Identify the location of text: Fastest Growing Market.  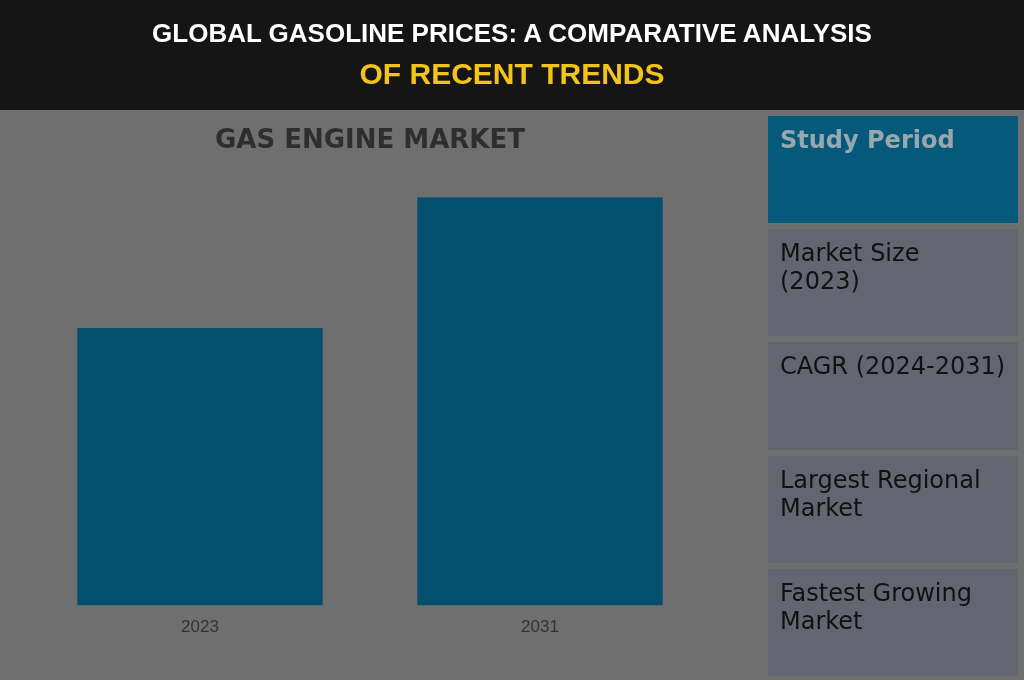
(893, 622).